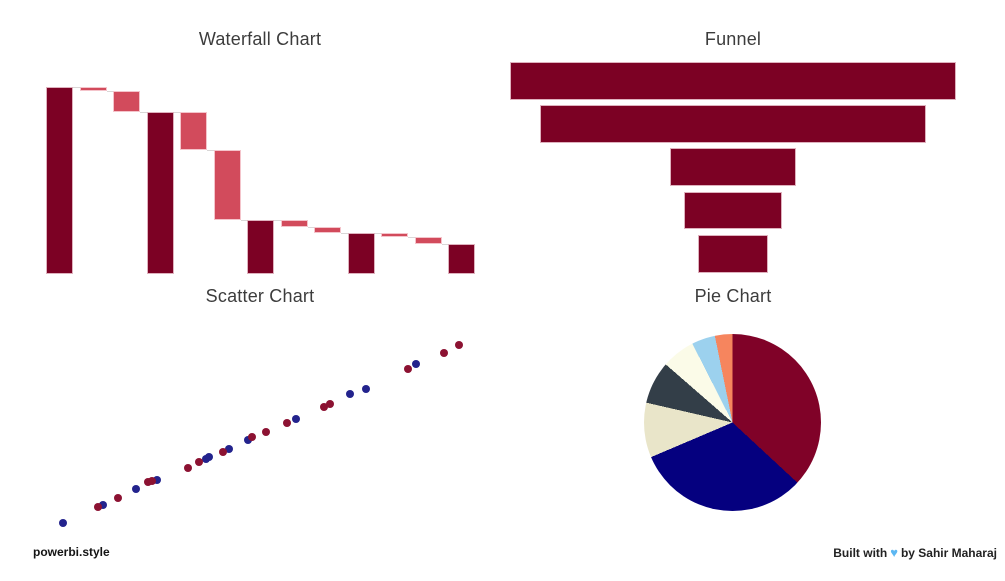 Image resolution: width=1005 pixels, height=581 pixels. I want to click on credit-prefix: Built with, so click(860, 553).